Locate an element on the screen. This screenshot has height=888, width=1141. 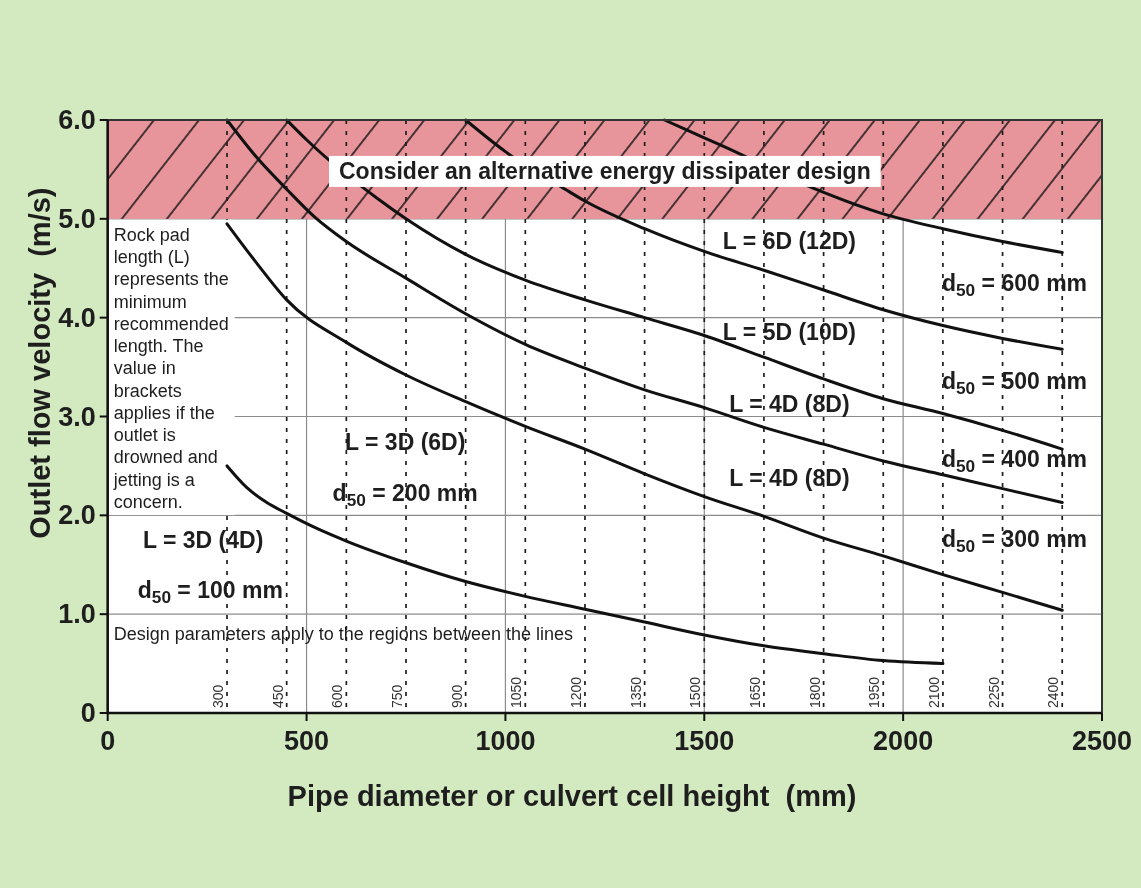
ref-line-label: 600 is located at coordinates (337, 696).